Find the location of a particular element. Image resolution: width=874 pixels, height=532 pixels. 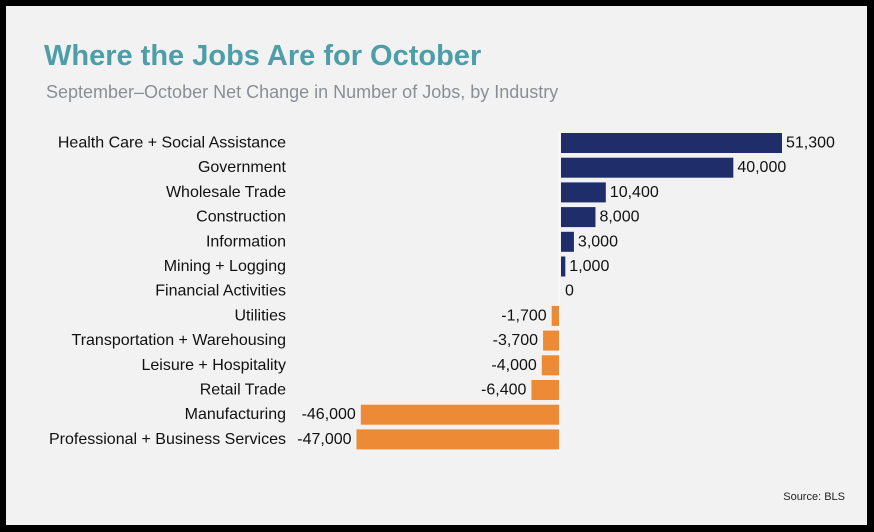

category-label: Health Care + Social Assistance is located at coordinates (172, 143).